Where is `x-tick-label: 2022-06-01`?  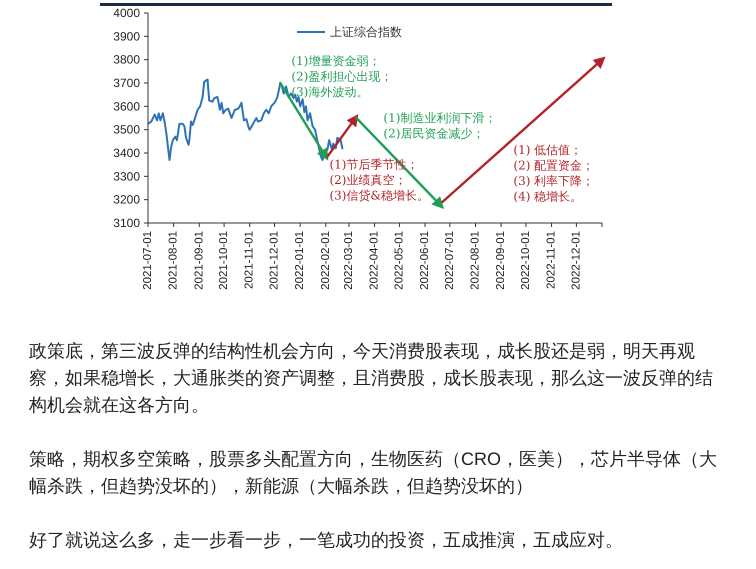 x-tick-label: 2022-06-01 is located at coordinates (425, 260).